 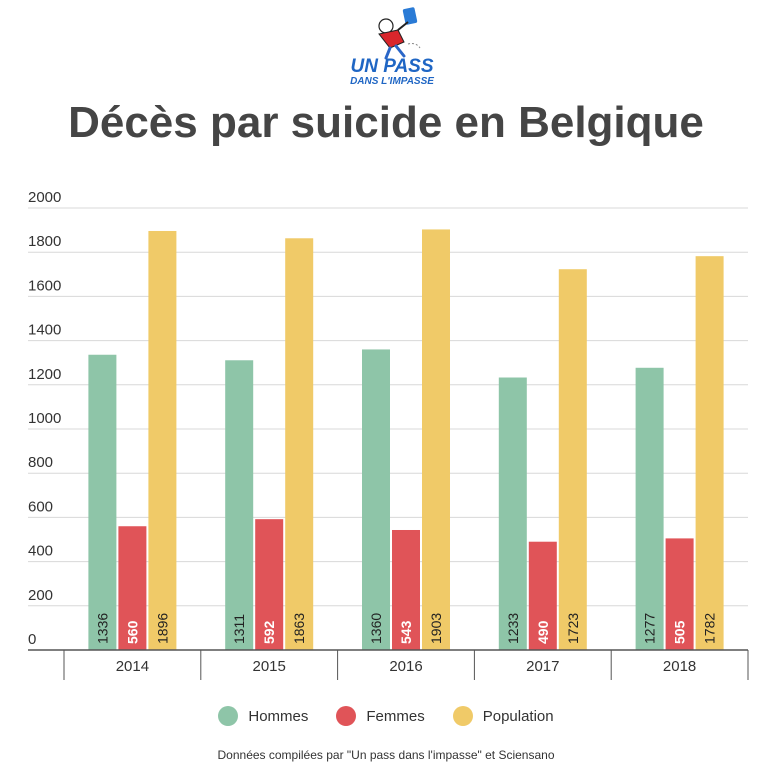 What do you see at coordinates (376, 499) in the screenshot?
I see `bar-hommes-2016` at bounding box center [376, 499].